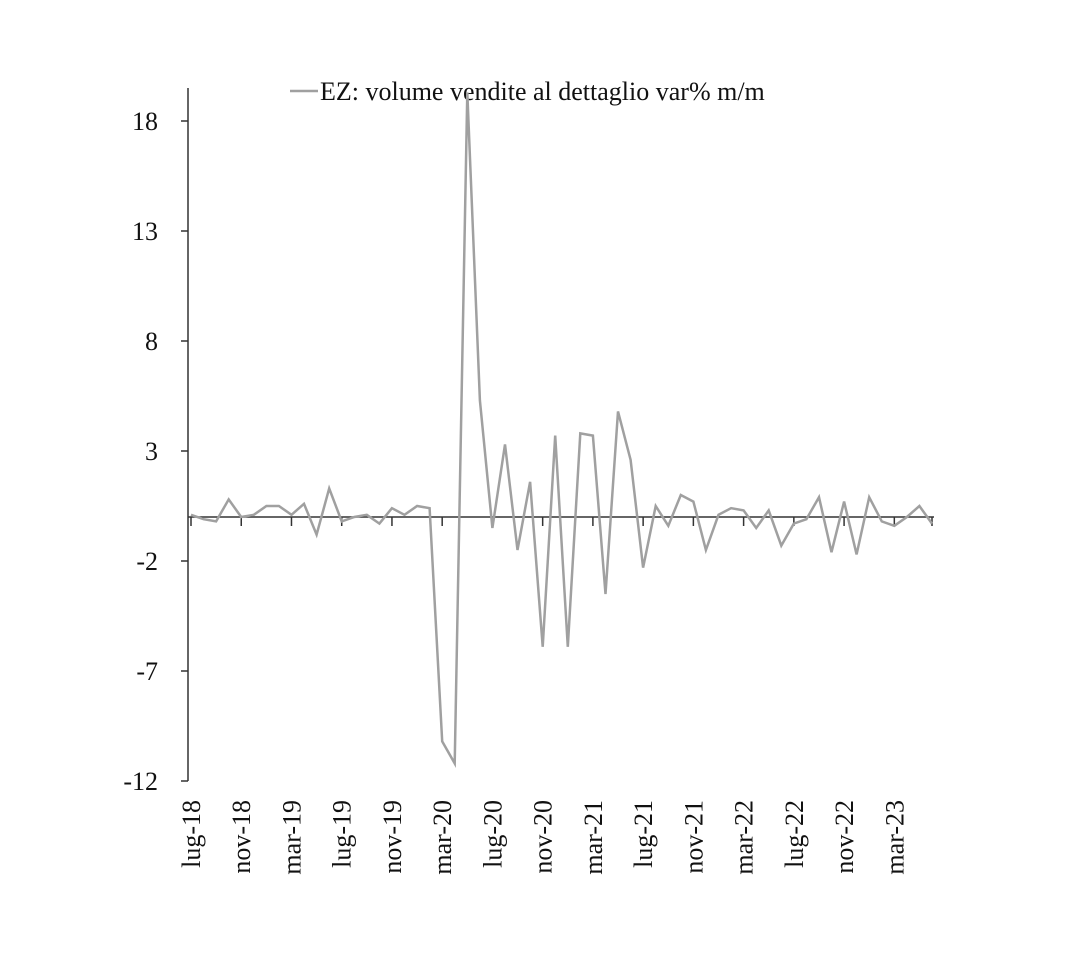 This screenshot has width=1078, height=969. What do you see at coordinates (151, 451) in the screenshot?
I see `y-tick-label: 3` at bounding box center [151, 451].